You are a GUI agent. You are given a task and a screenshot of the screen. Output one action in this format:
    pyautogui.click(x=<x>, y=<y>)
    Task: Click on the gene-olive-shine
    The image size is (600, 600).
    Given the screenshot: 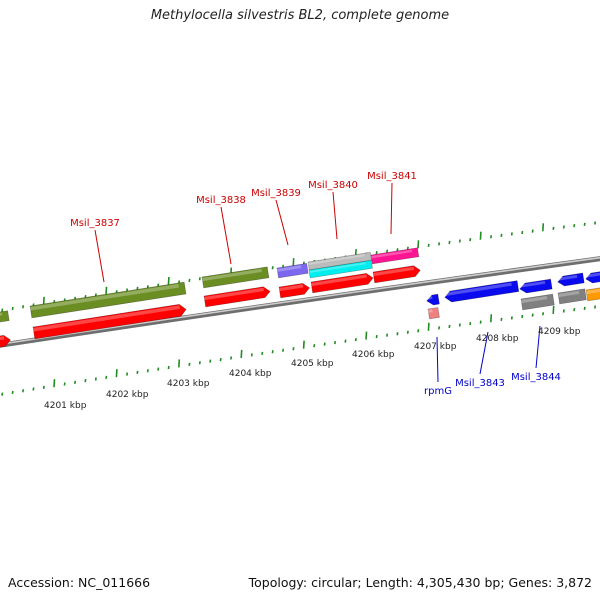 What is the action you would take?
    pyautogui.click(x=104, y=297)
    